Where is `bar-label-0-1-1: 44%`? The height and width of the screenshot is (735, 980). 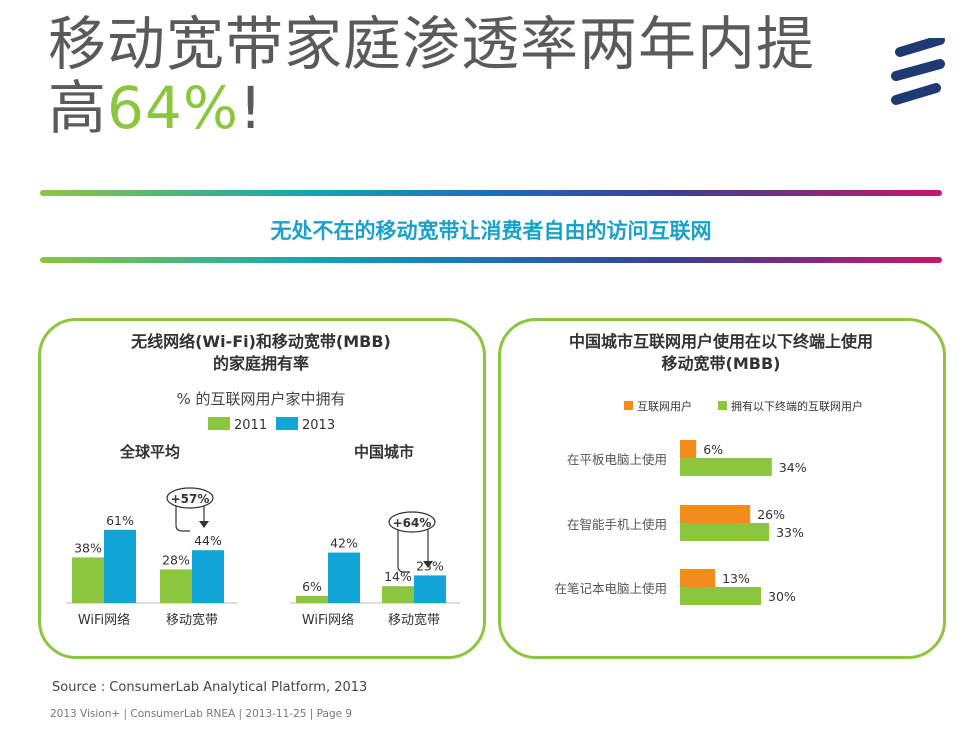
bar-label-0-1-1: 44% is located at coordinates (208, 540).